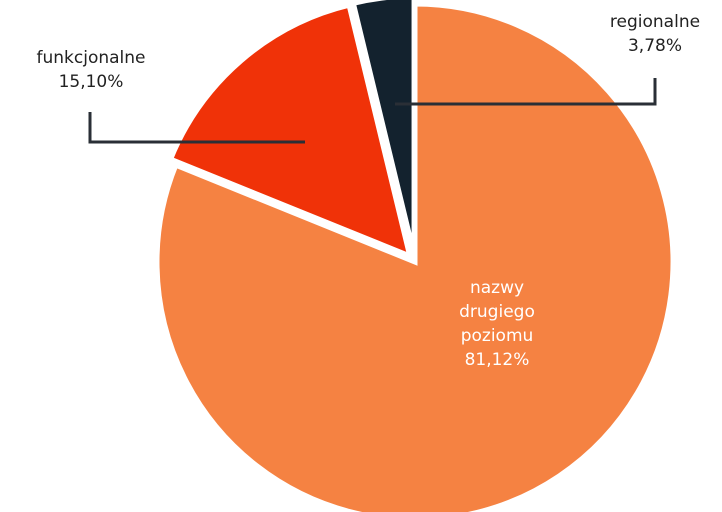 This screenshot has height=512, width=722. Describe the element at coordinates (655, 34) in the screenshot. I see `slice-label: regionalne 3,78%` at that location.